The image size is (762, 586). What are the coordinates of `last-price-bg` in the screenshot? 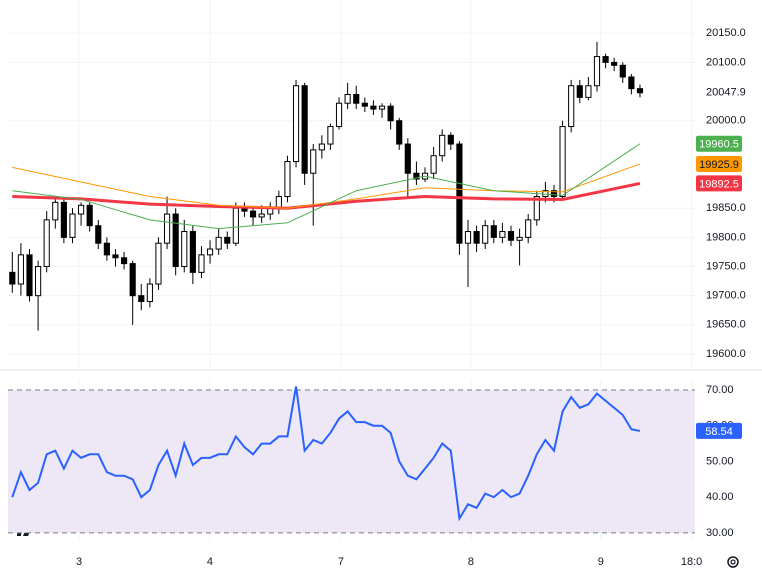 It's located at (721, 92).